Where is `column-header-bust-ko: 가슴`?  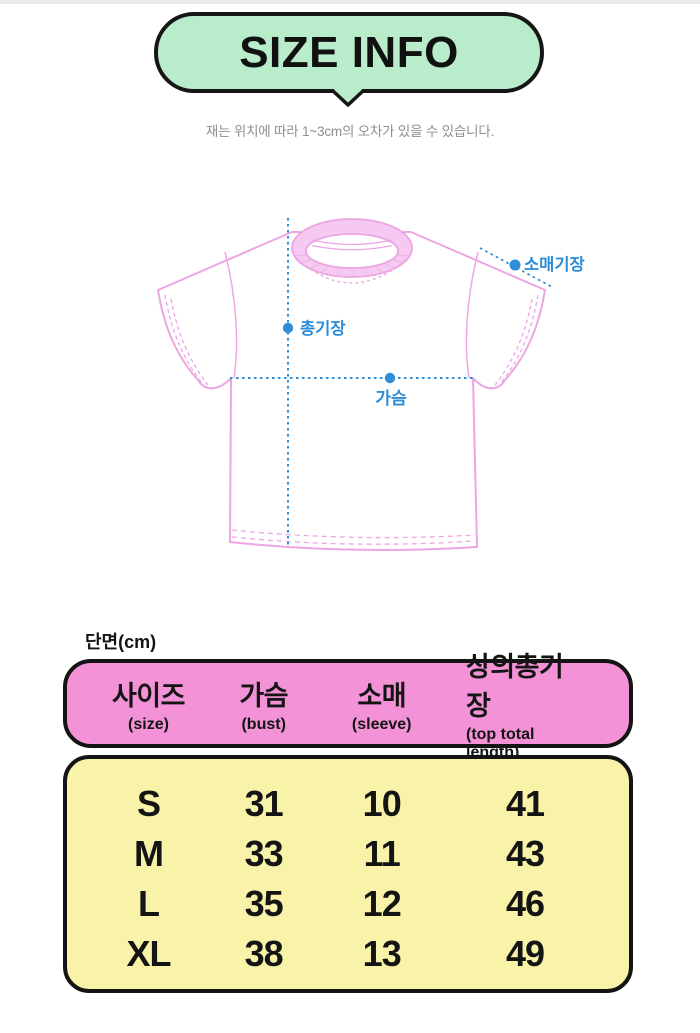
column-header-bust-ko: 가슴 is located at coordinates (264, 695).